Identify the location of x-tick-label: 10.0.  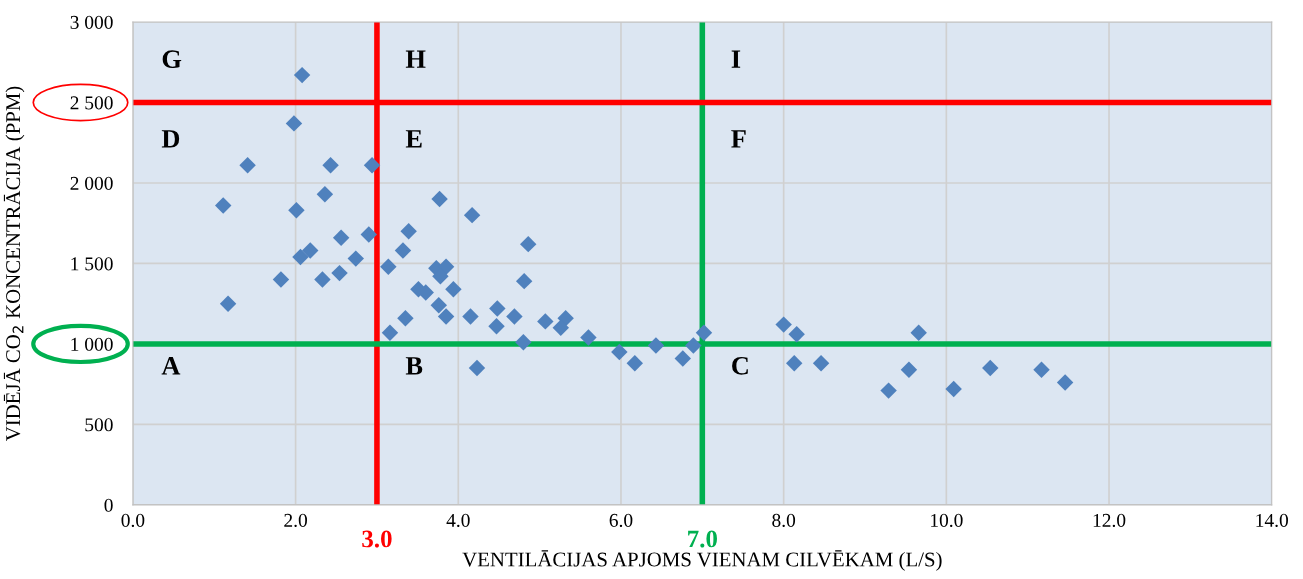
(947, 520).